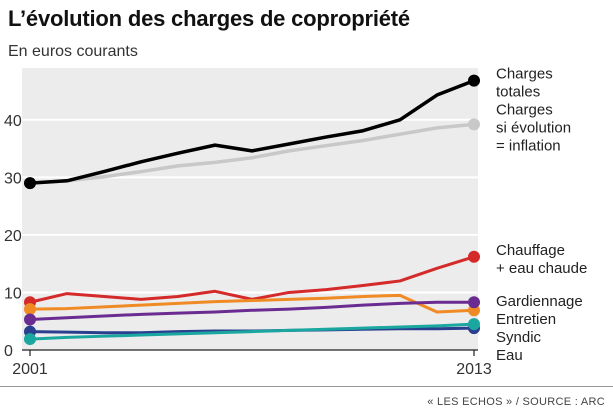 This screenshot has width=613, height=412. I want to click on x-axis-ticks: 2001 2013, so click(252, 364).